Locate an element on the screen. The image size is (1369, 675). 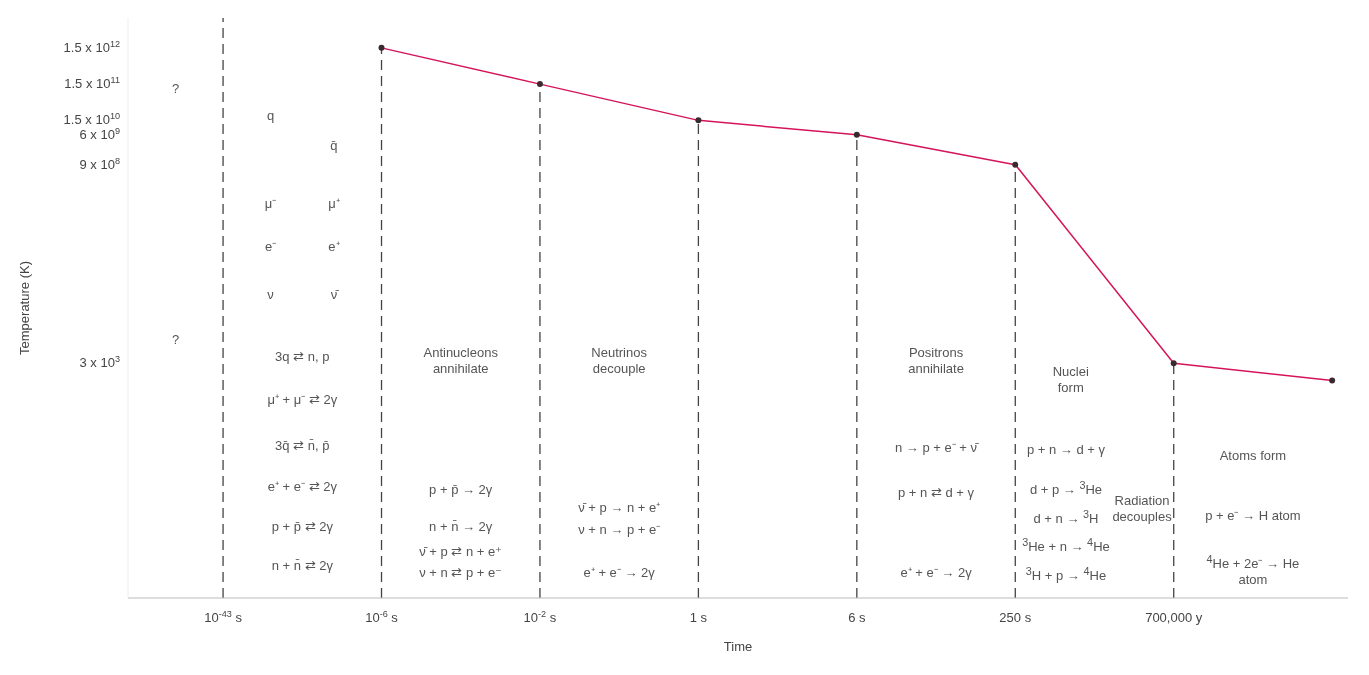
annotation: e⁺ is located at coordinates (334, 247).